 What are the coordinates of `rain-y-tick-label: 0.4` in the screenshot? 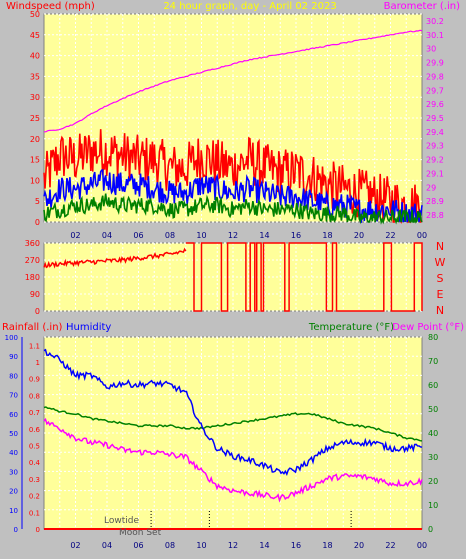 It's located at (35, 463).